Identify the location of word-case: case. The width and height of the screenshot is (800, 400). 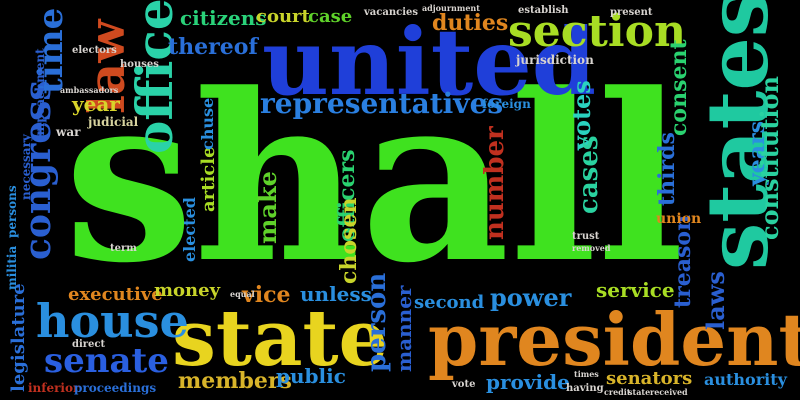
(330, 16).